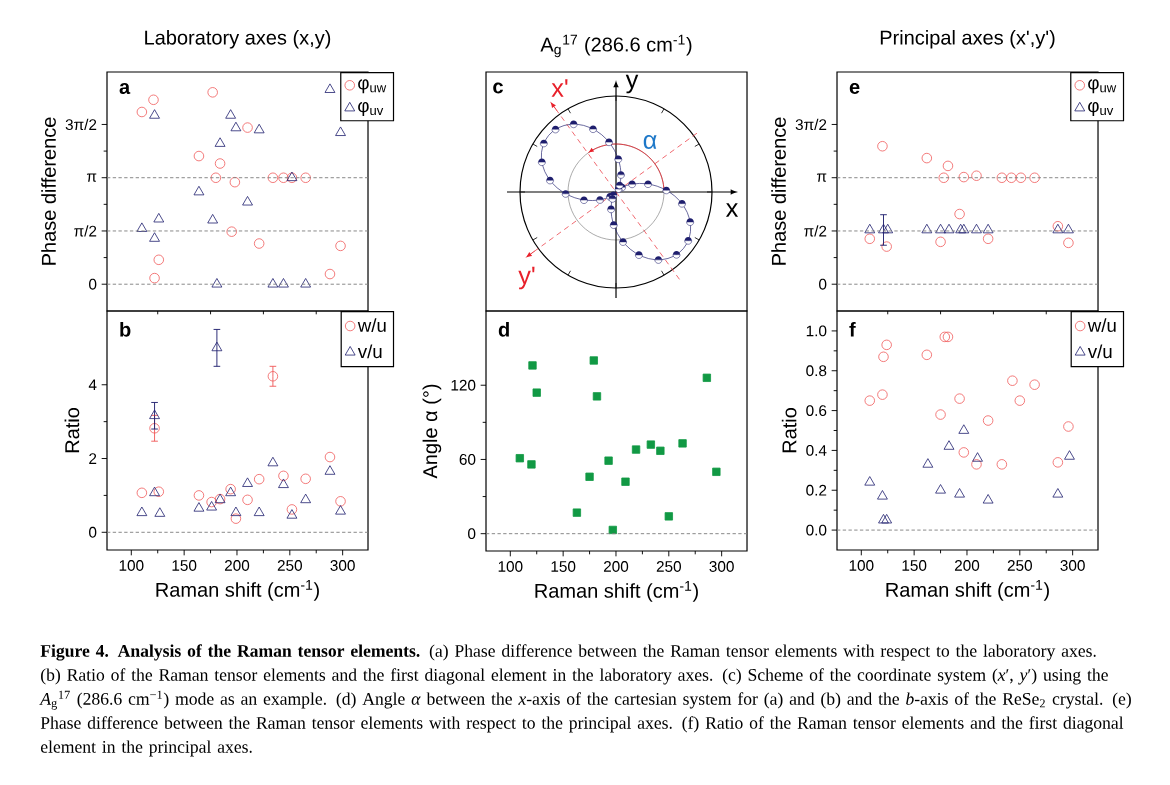 Image resolution: width=1170 pixels, height=785 pixels. I want to click on y-tick-label: 0.2, so click(816, 490).